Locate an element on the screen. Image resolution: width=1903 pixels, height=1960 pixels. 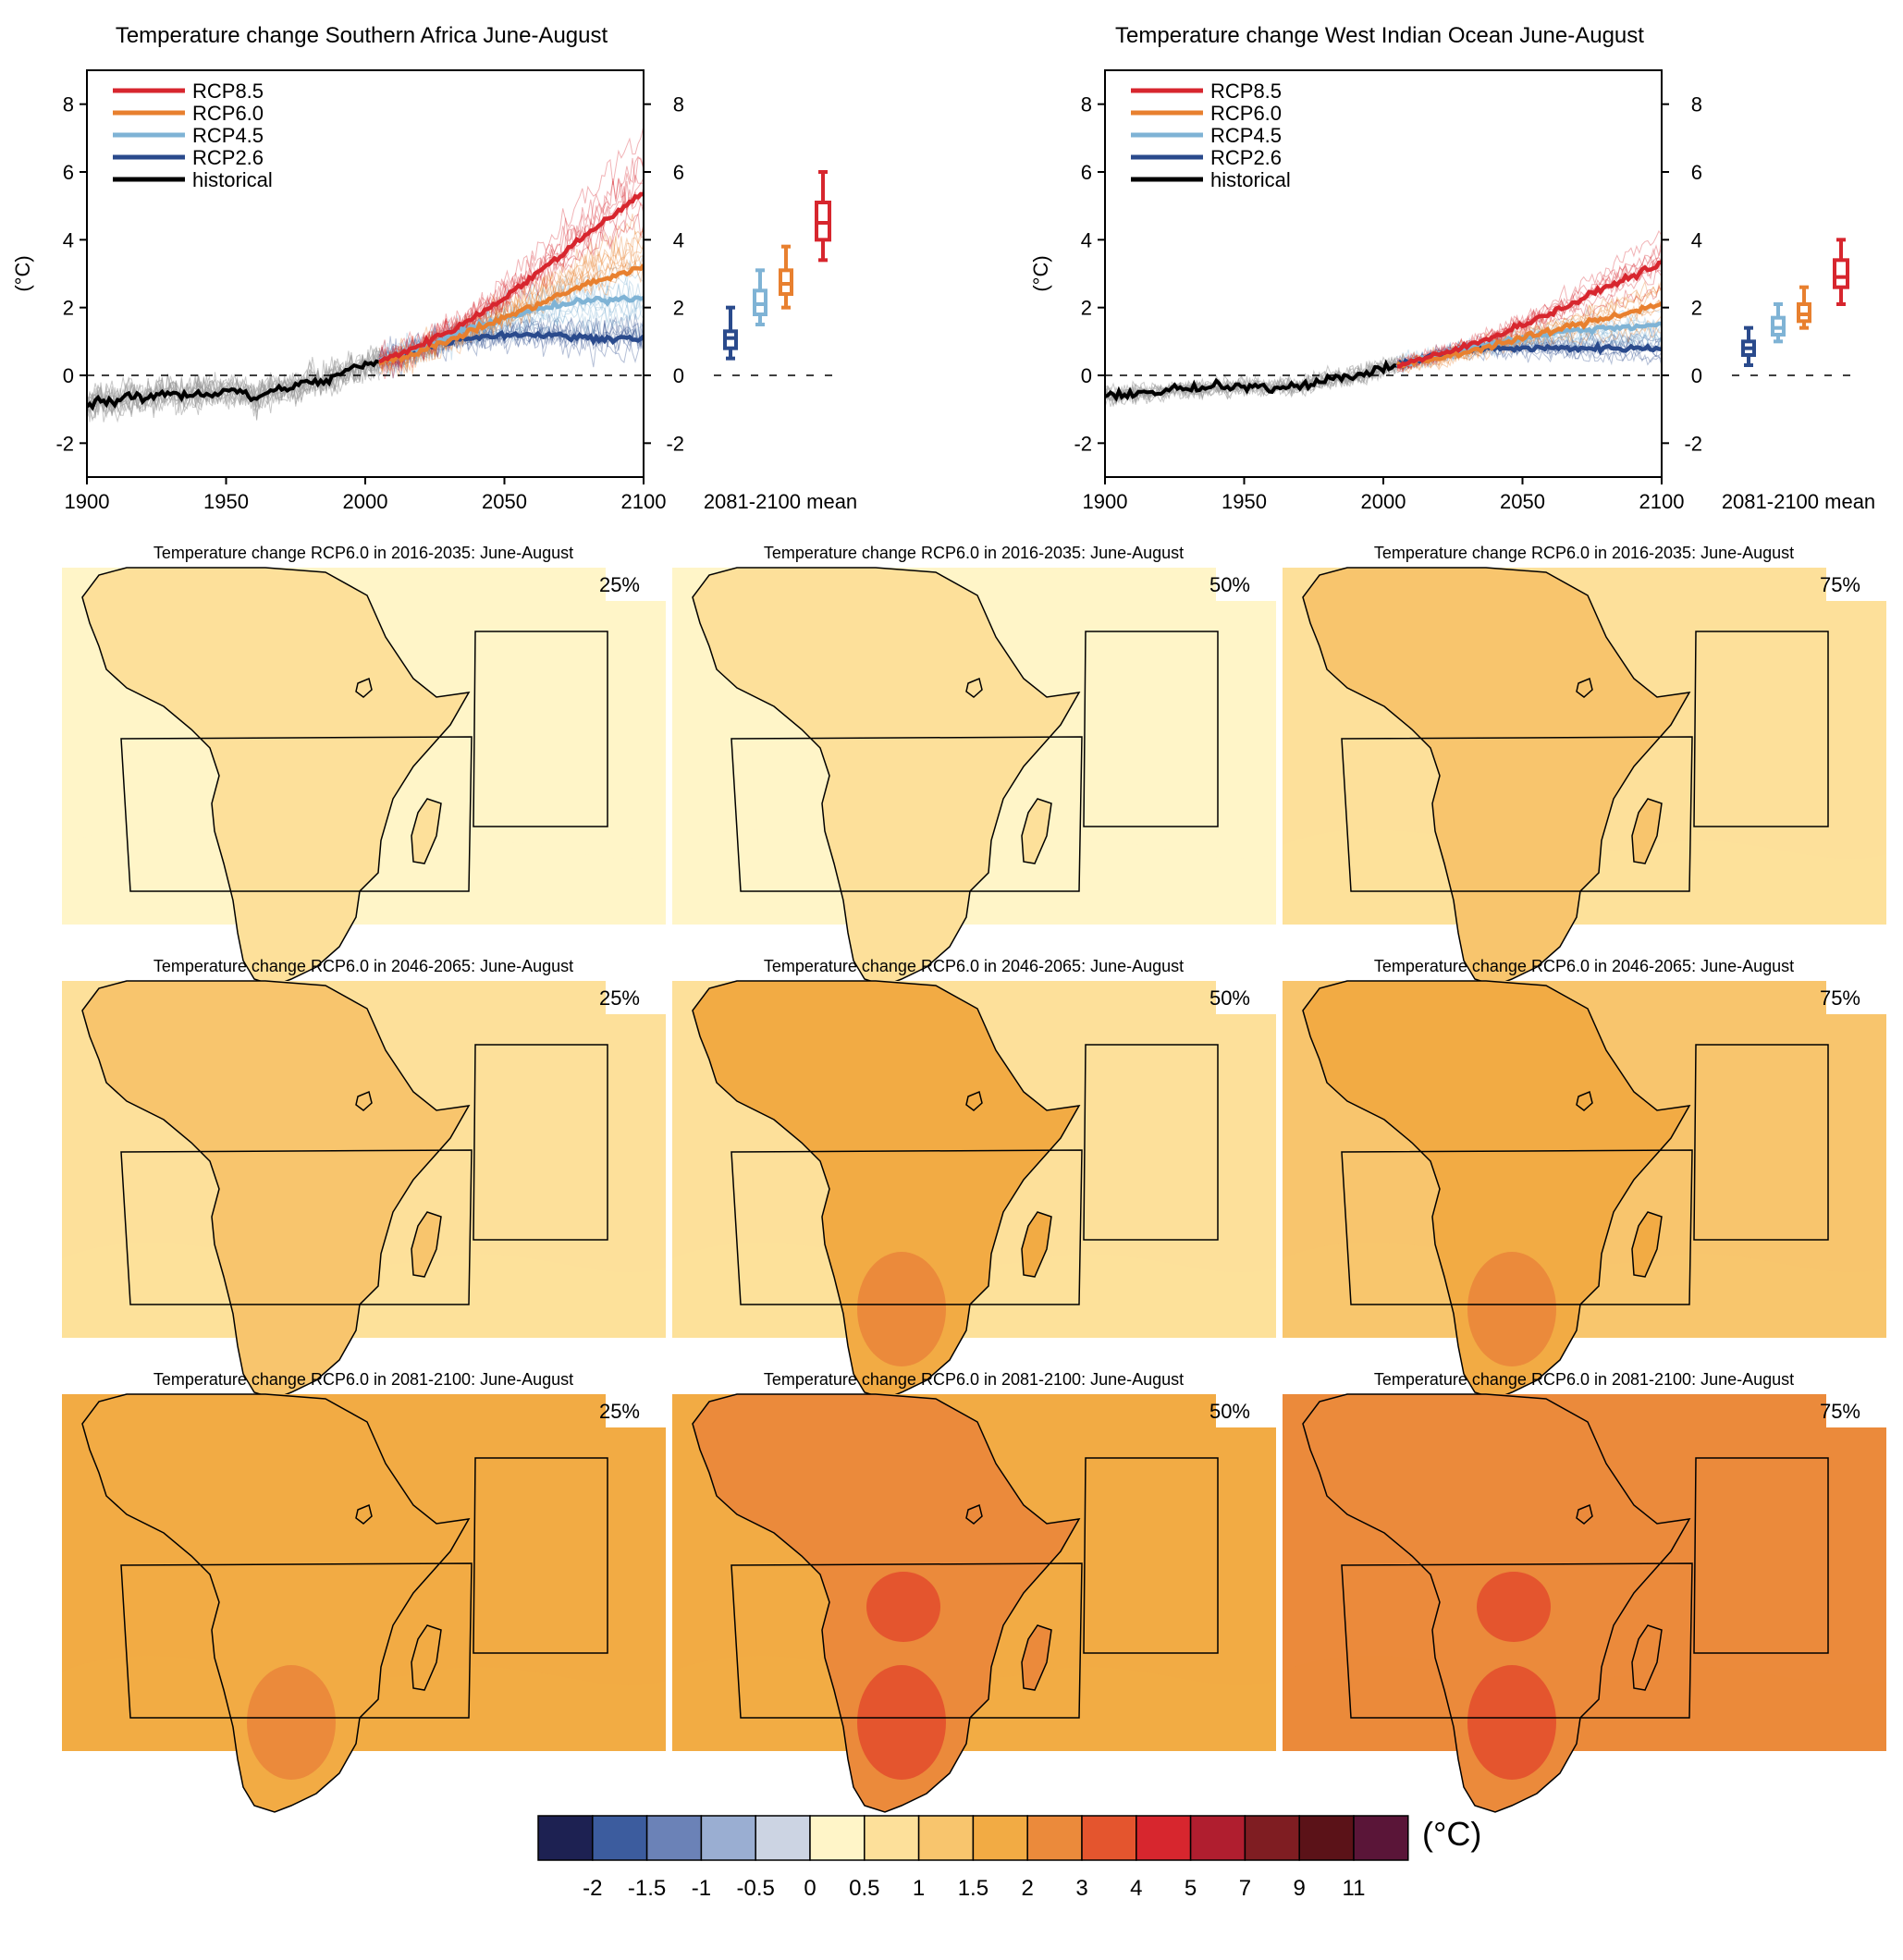
boxplot-rcp45 is located at coordinates (760, 297).